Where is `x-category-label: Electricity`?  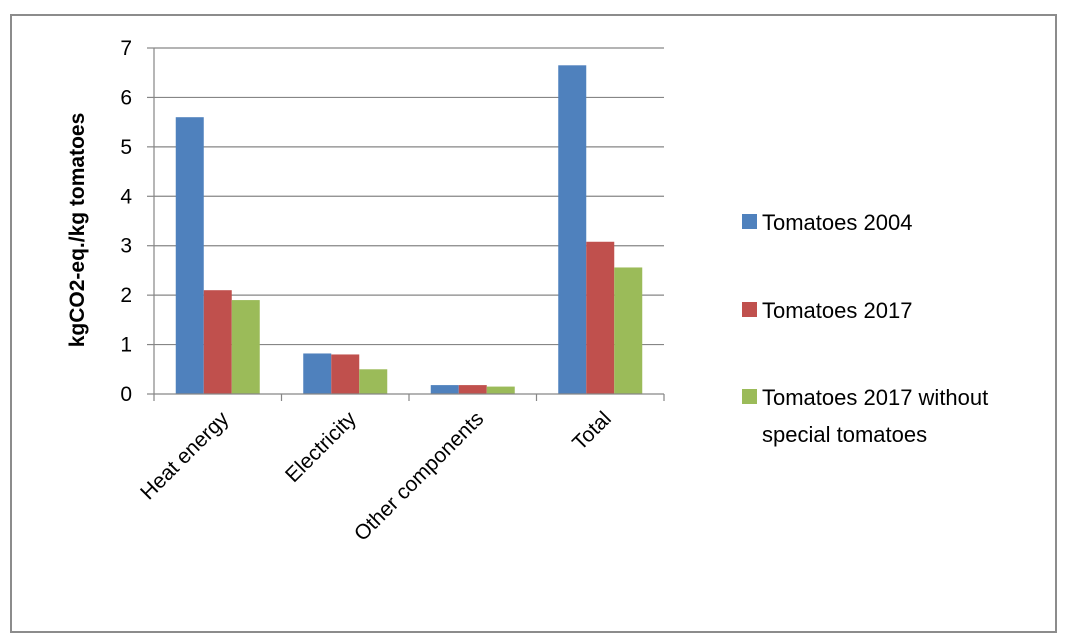 x-category-label: Electricity is located at coordinates (321, 447).